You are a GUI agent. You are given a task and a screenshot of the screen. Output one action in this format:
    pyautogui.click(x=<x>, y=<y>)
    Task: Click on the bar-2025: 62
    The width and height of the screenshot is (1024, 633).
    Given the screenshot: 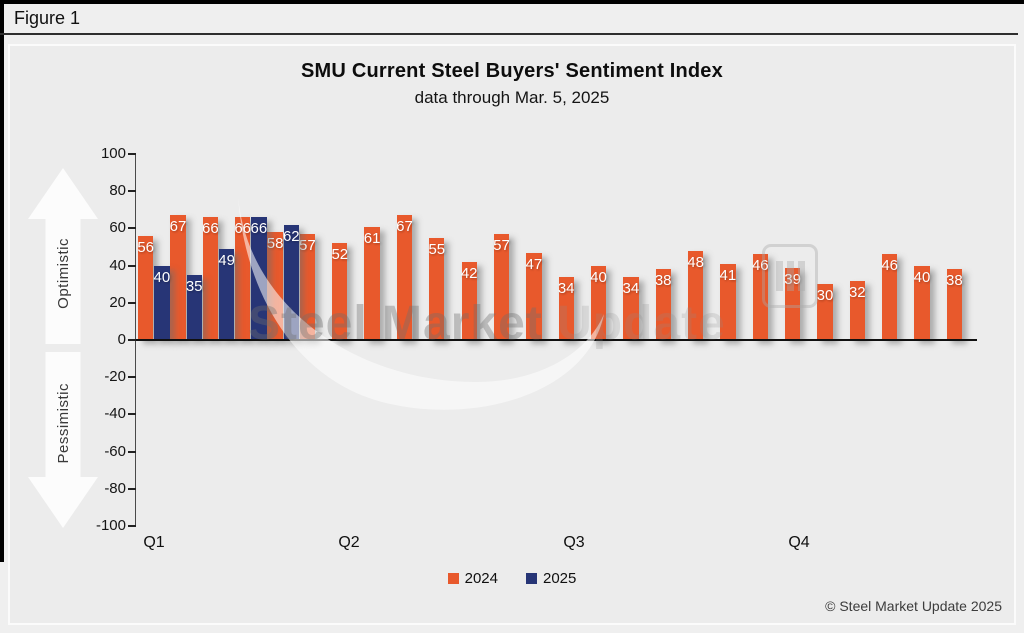 What is the action you would take?
    pyautogui.click(x=291, y=282)
    